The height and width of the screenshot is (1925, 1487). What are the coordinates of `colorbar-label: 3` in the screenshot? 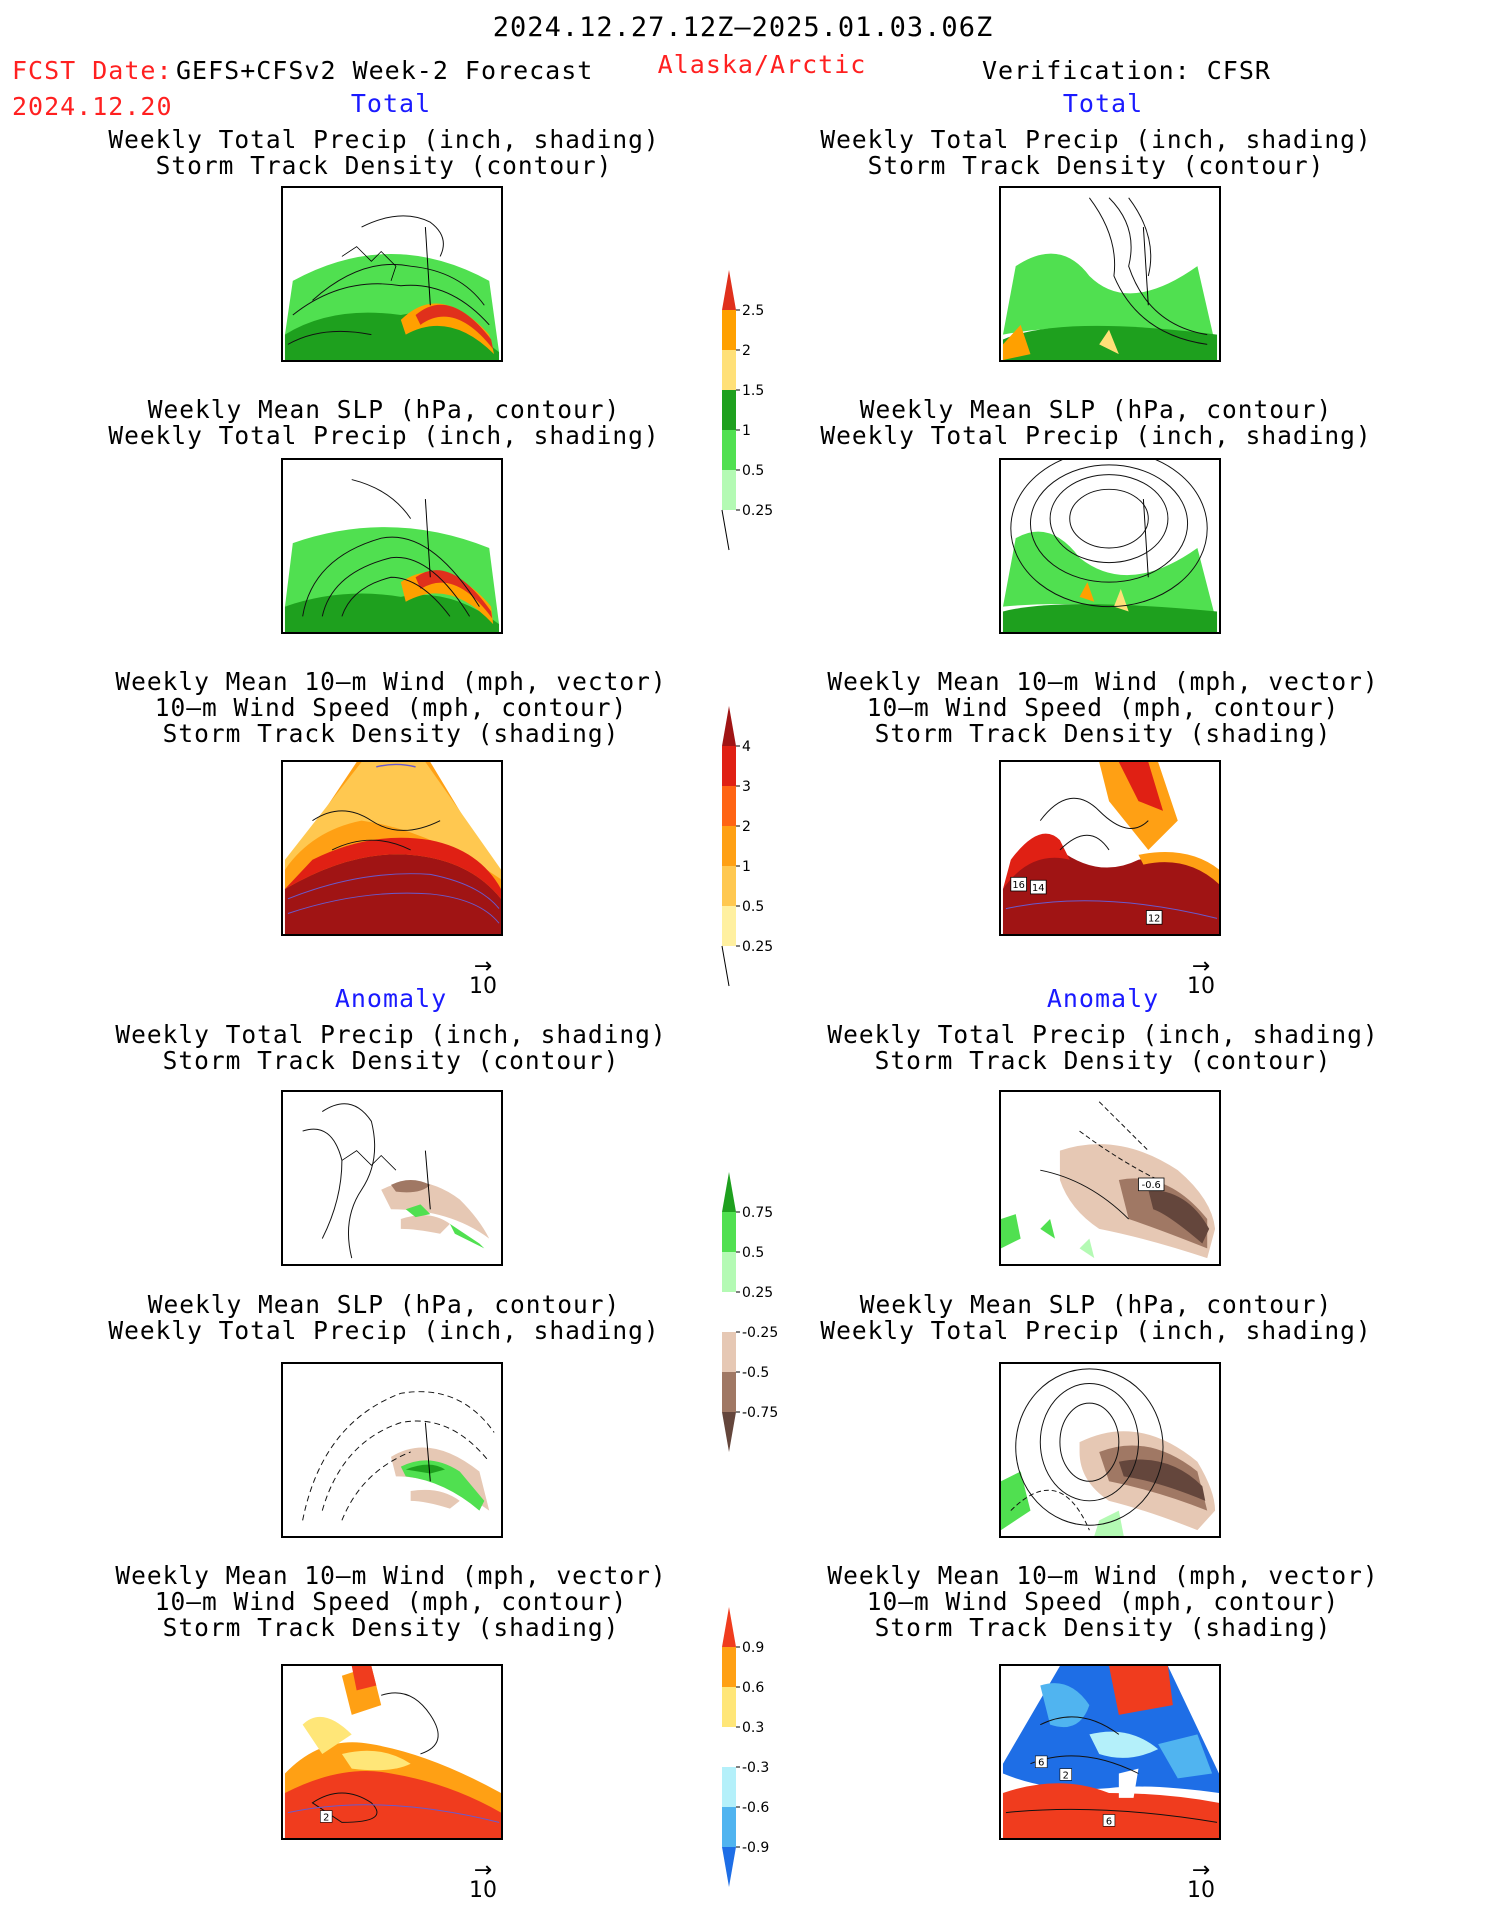 It's located at (746, 787).